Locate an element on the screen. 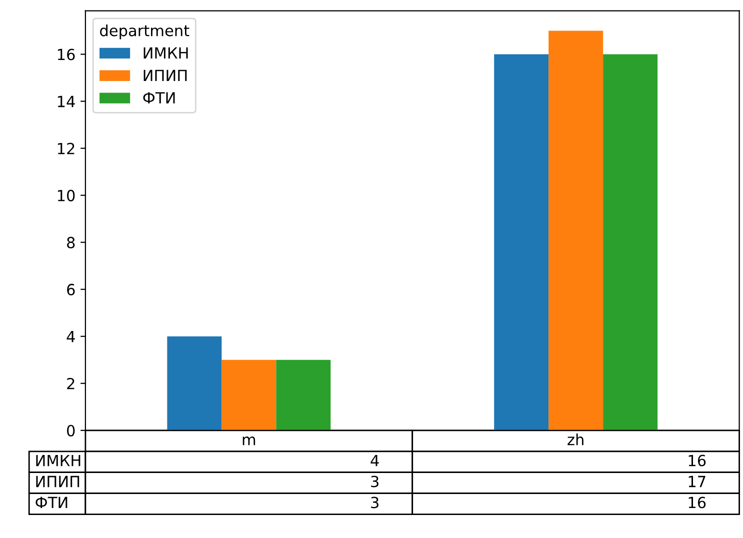 Image resolution: width=743 pixels, height=538 pixels. text: ФТИ is located at coordinates (52, 502).